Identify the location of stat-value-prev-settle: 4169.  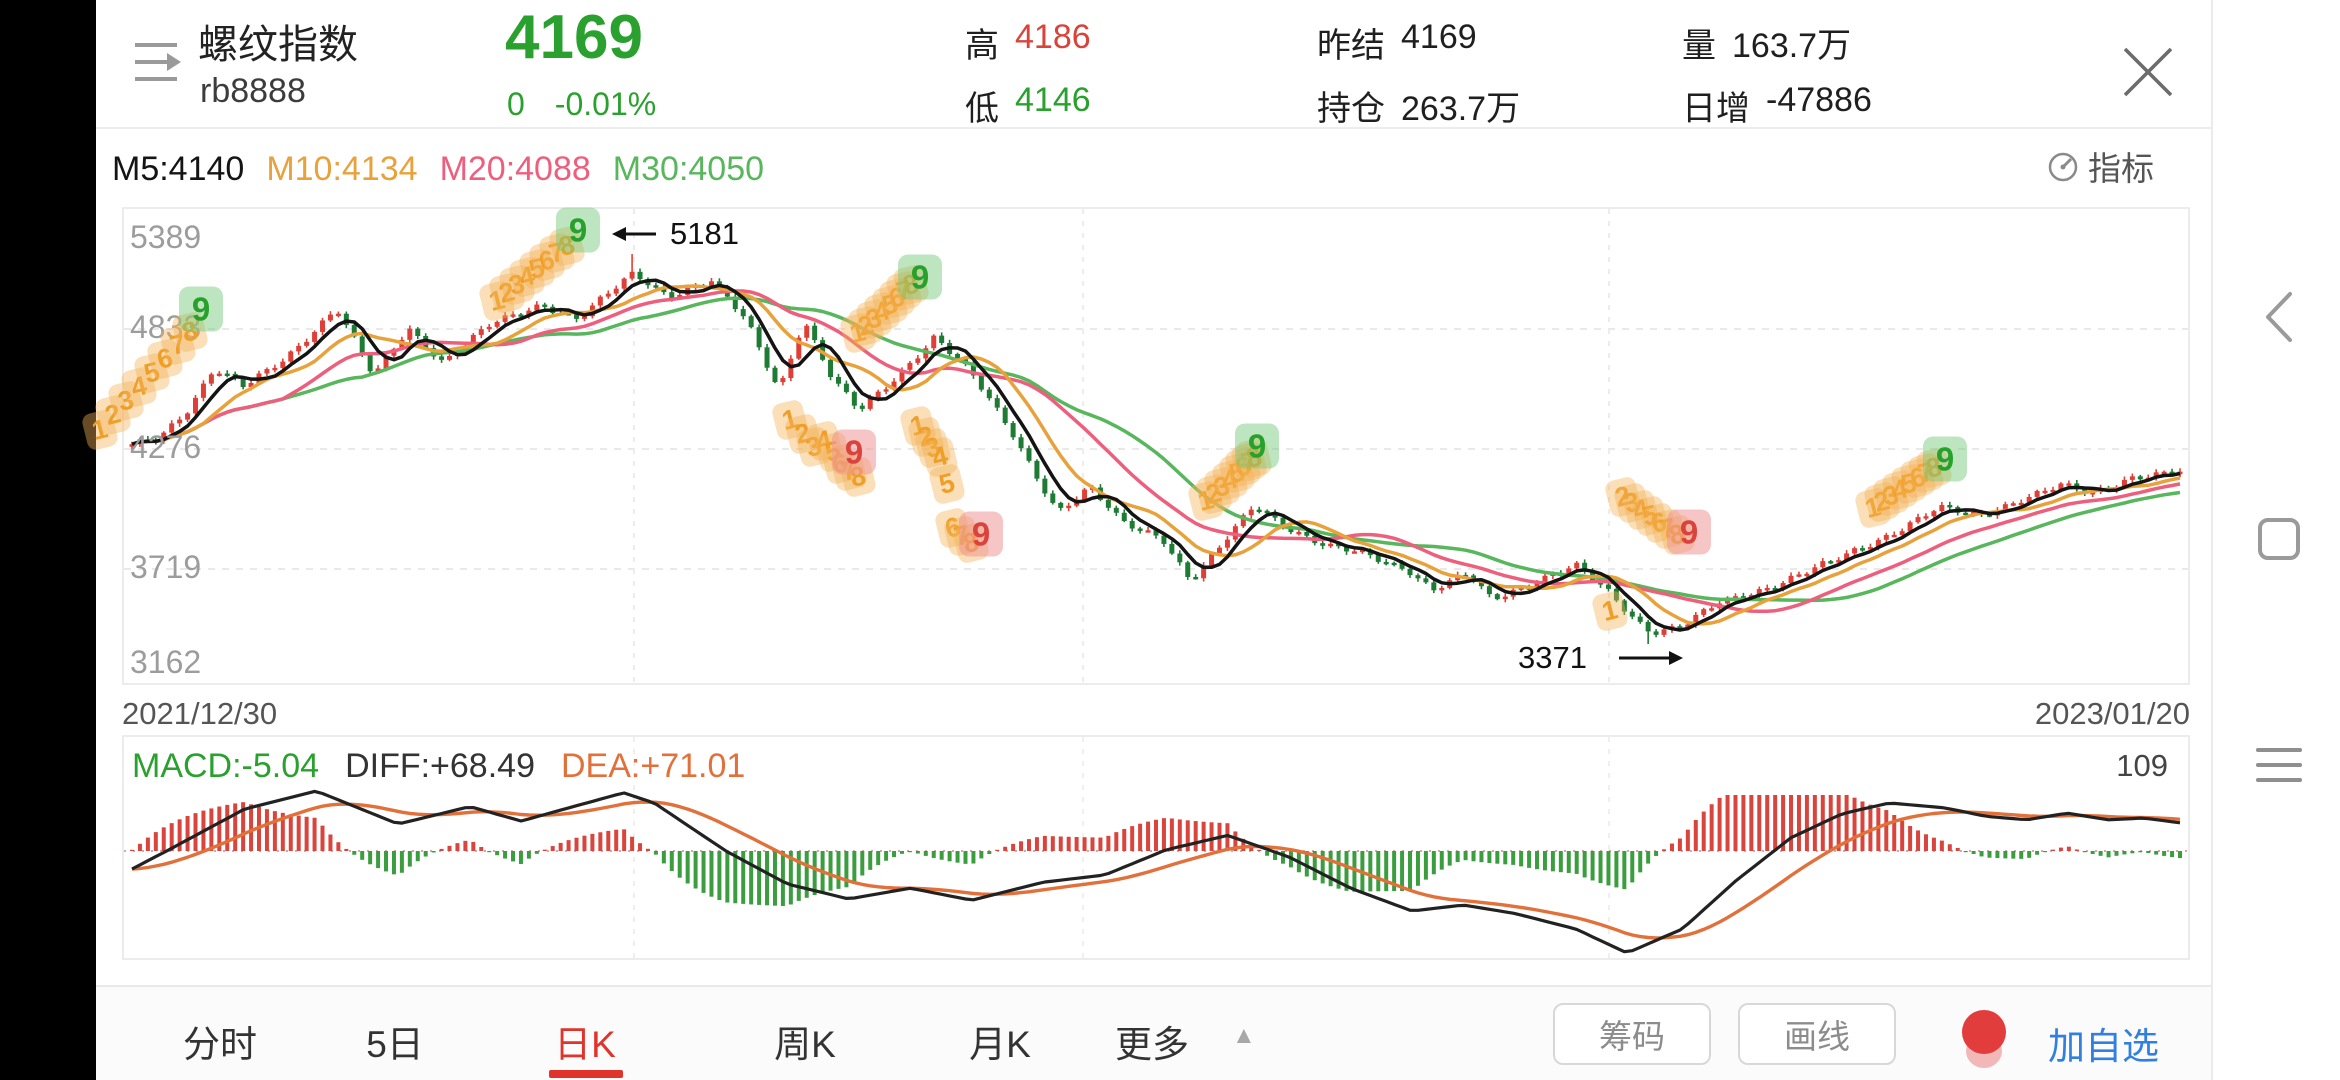
(1439, 37).